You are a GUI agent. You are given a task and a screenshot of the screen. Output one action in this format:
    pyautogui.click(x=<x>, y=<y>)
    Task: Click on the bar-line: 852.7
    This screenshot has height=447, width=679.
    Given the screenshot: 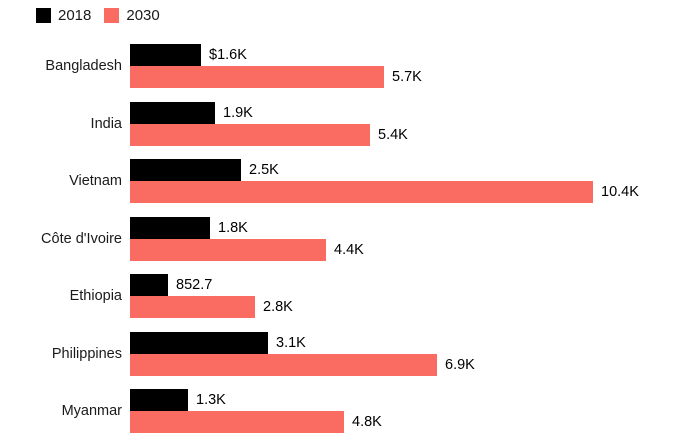 What is the action you would take?
    pyautogui.click(x=404, y=285)
    